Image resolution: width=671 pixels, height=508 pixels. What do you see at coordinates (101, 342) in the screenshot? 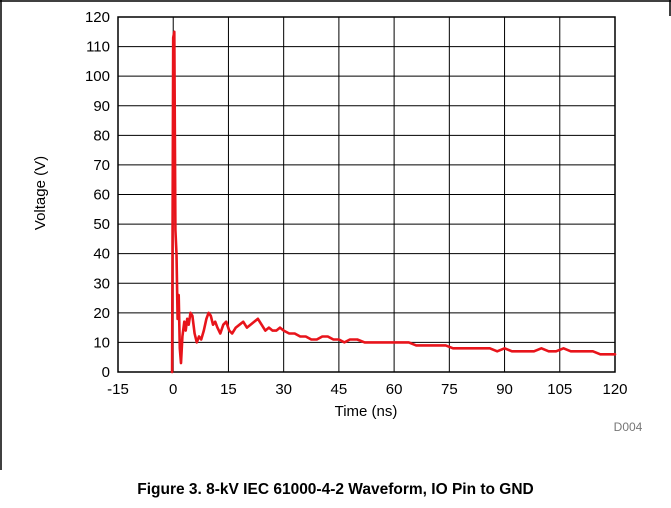
I see `y-tick-label: 10` at bounding box center [101, 342].